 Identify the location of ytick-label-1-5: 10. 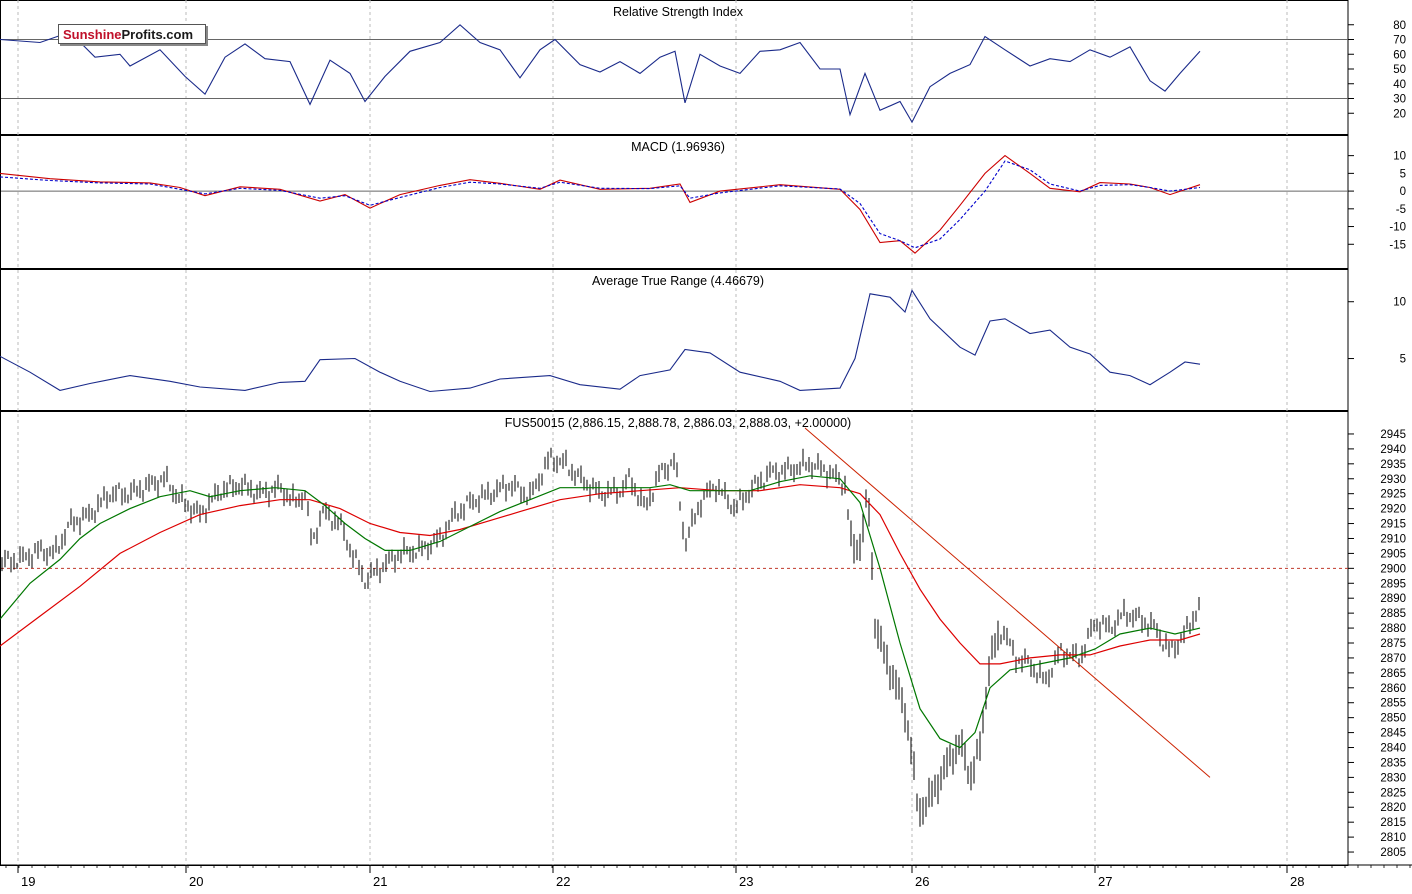
(1399, 157).